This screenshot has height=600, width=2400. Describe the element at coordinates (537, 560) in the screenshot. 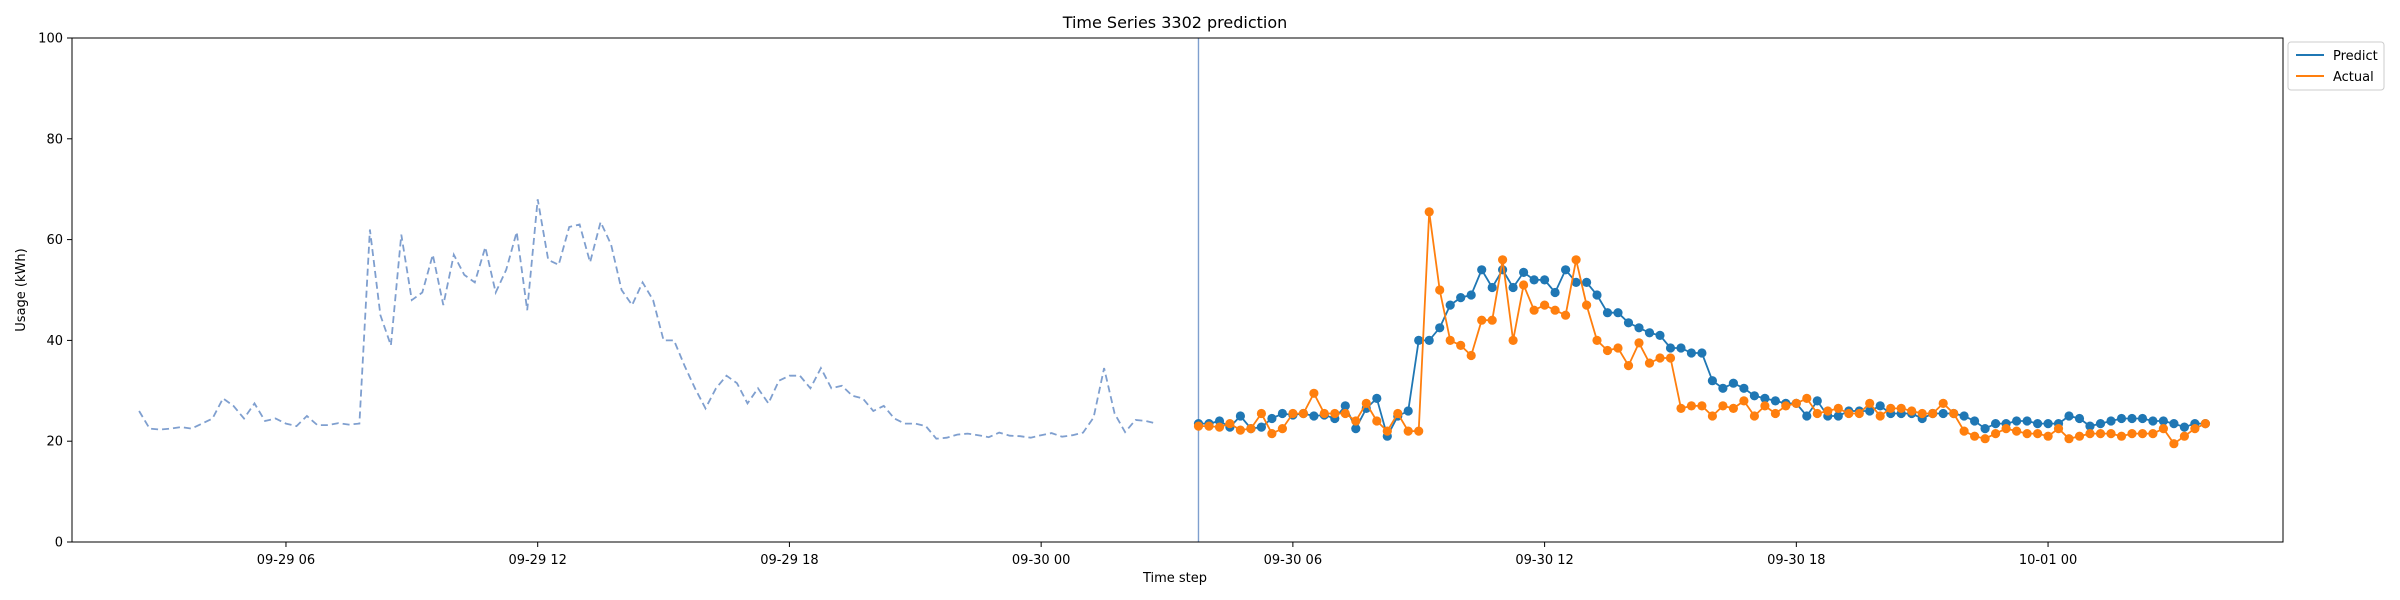

I see `x-tick-label: 09-29 12` at that location.